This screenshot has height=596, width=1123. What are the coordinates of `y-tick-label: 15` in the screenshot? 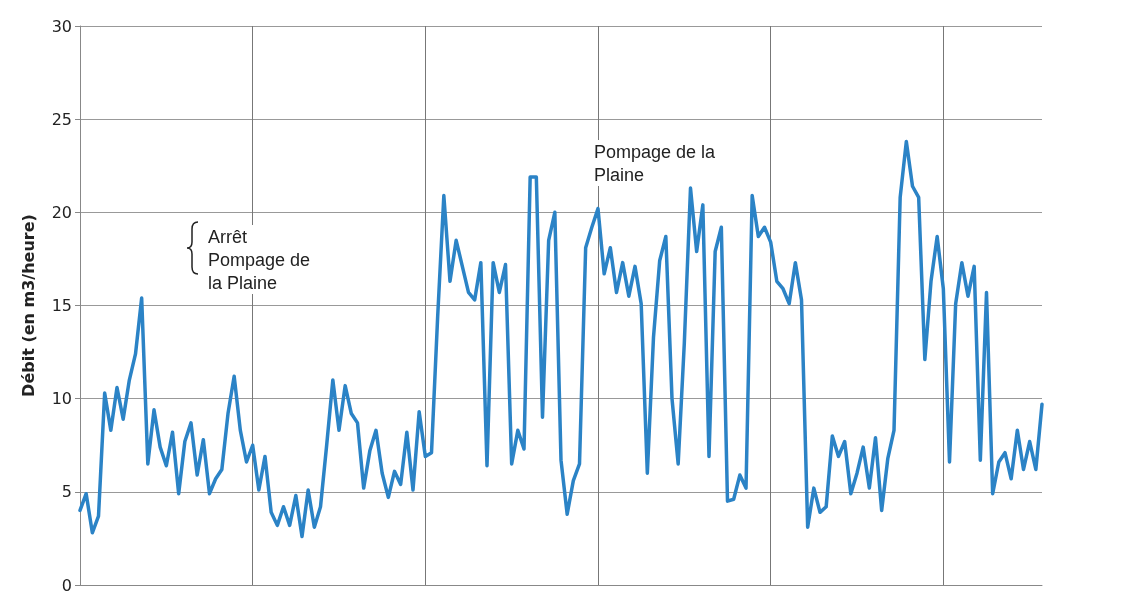 It's located at (61, 305).